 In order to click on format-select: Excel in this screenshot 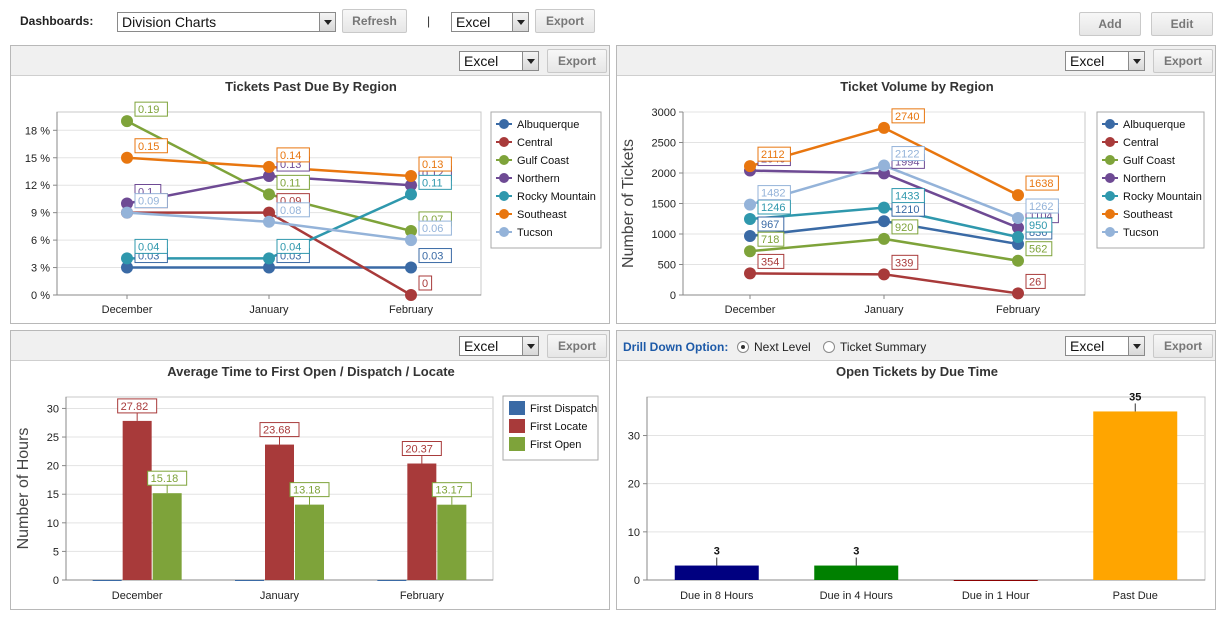, I will do `click(490, 22)`.